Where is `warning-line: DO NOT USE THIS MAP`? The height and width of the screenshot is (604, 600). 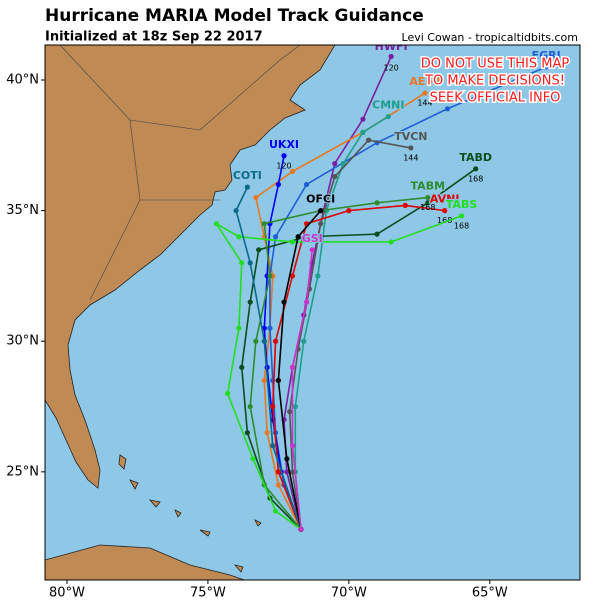
warning-line: DO NOT USE THIS MAP is located at coordinates (495, 64).